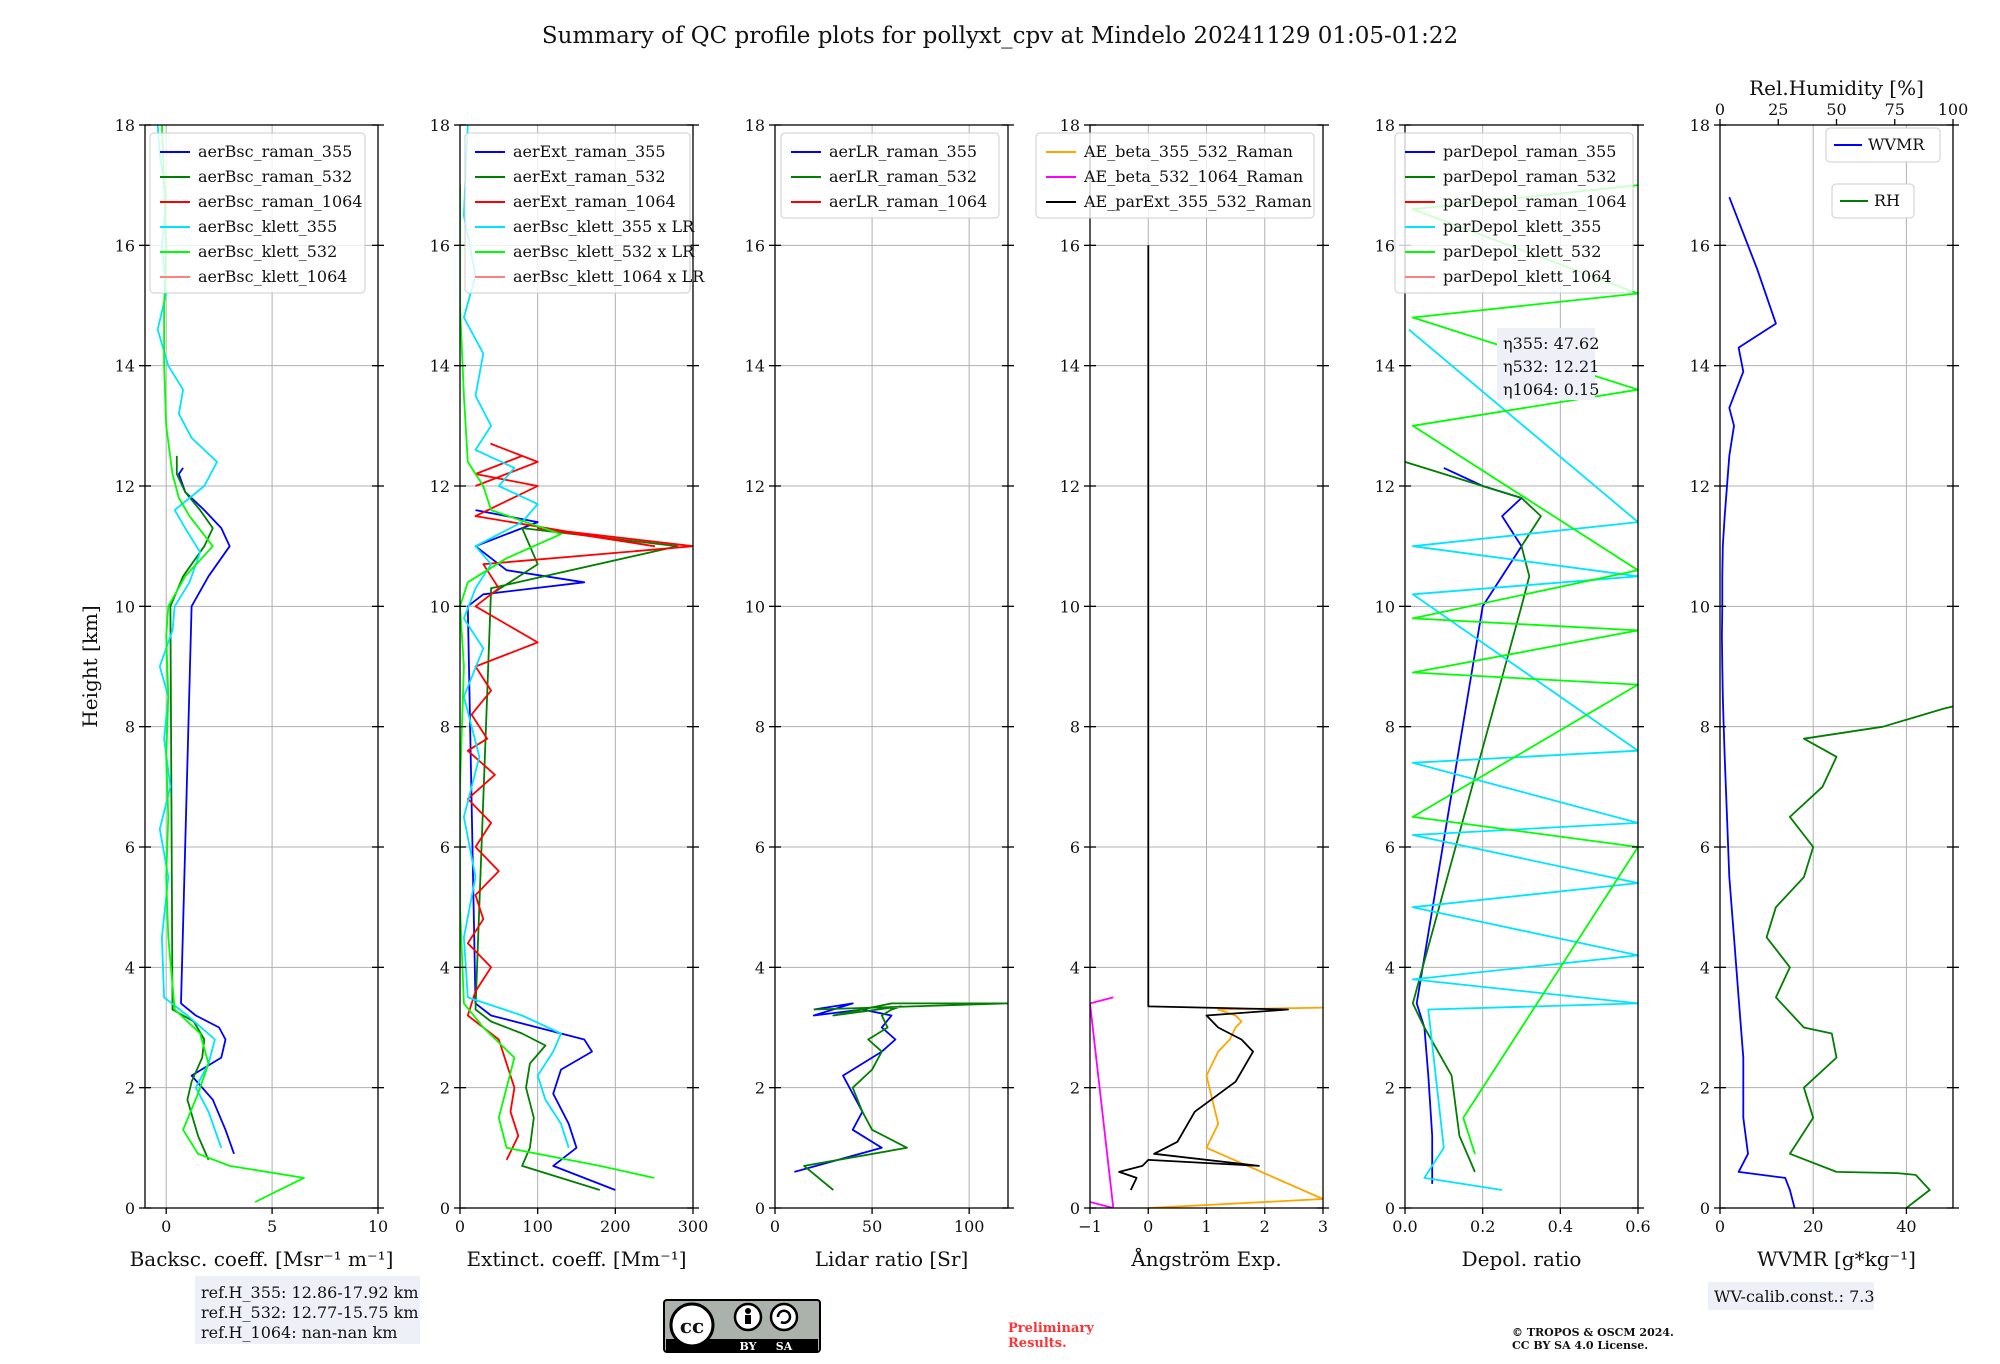 This screenshot has height=1364, width=2000. I want to click on legend-entry: aerBsc_raman_355, so click(275, 151).